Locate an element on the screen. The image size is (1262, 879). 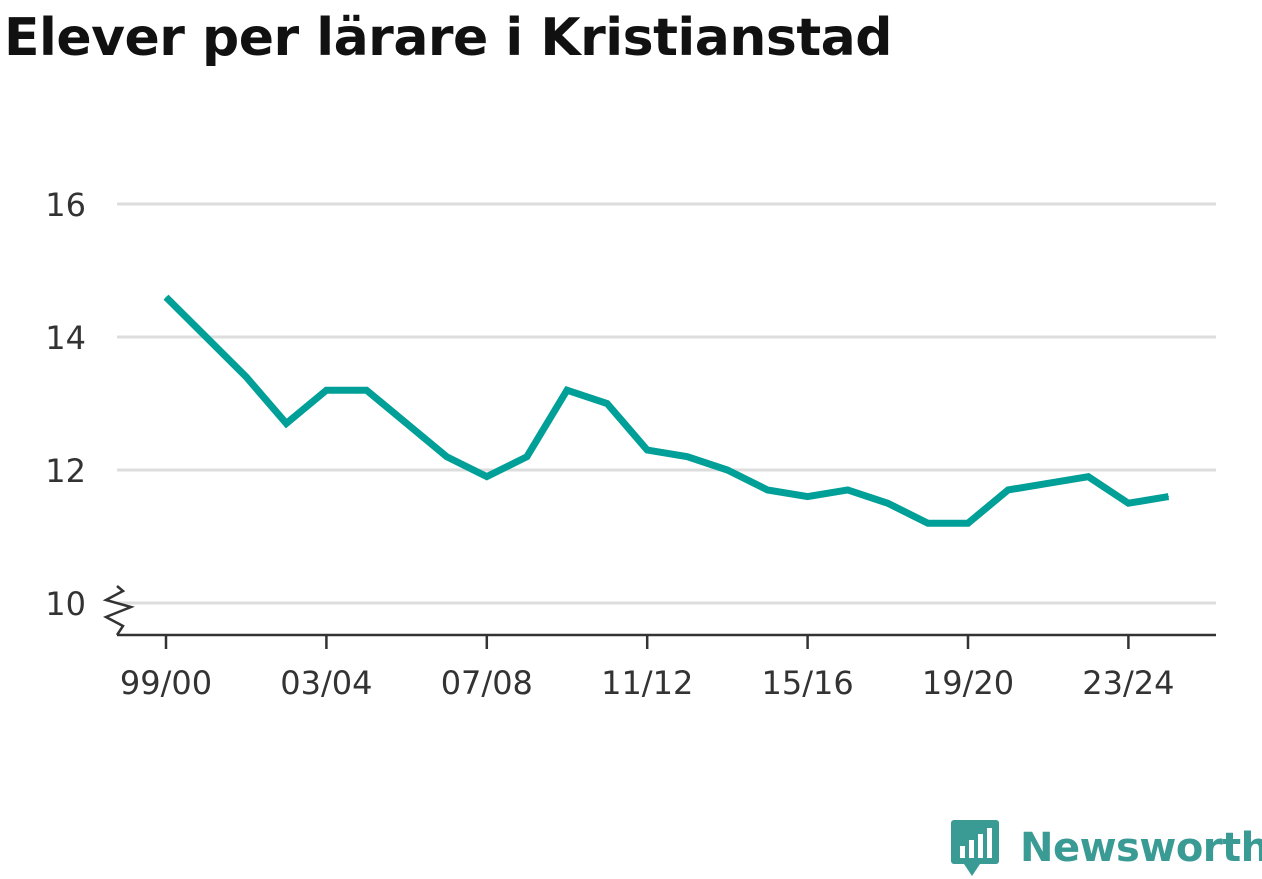
chart-title: Elever per lärare i Kristianstad is located at coordinates (448, 38).